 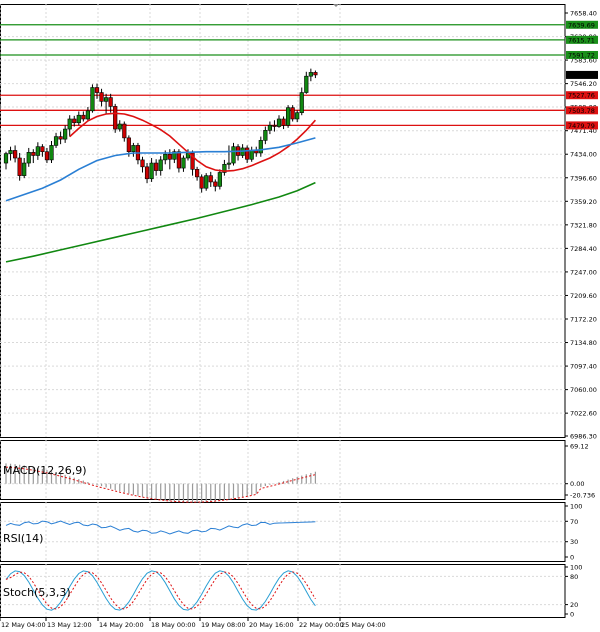 I want to click on rsi-y-tick-label: 100, so click(x=576, y=507).